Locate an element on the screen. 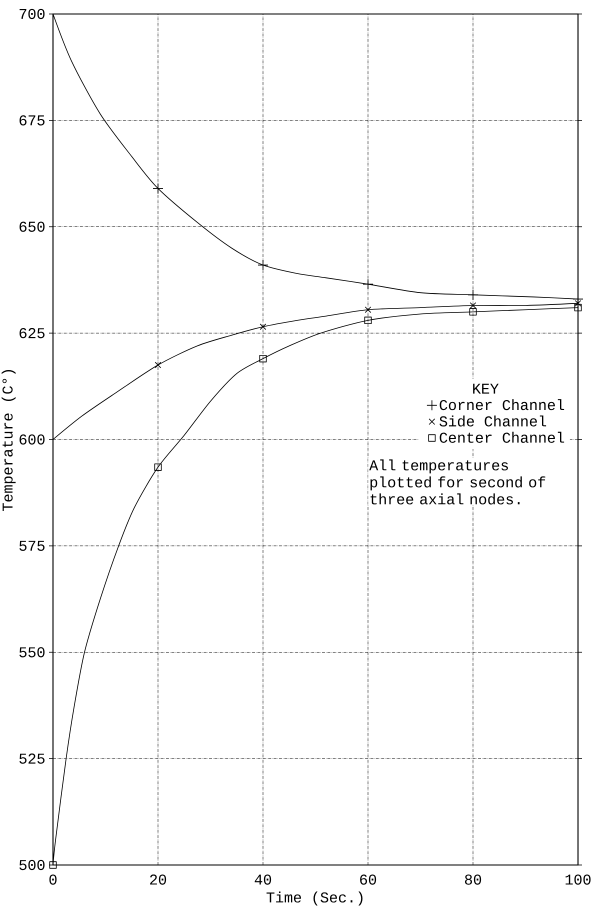 This screenshot has height=924, width=595. y-tick-label: 675 is located at coordinates (32, 120).